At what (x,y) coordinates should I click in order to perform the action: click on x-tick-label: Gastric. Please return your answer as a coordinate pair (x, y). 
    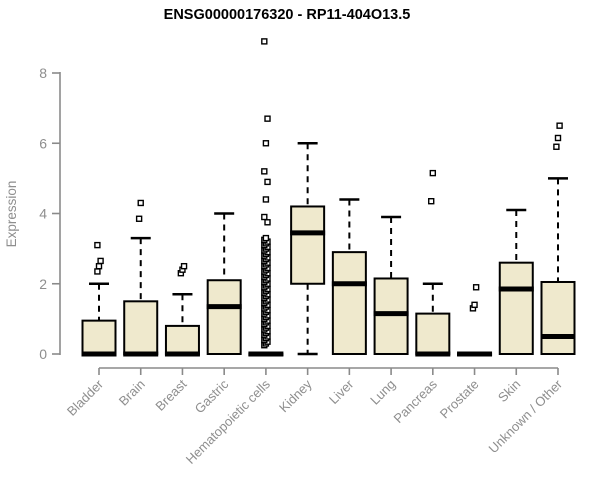
    Looking at the image, I should click on (212, 396).